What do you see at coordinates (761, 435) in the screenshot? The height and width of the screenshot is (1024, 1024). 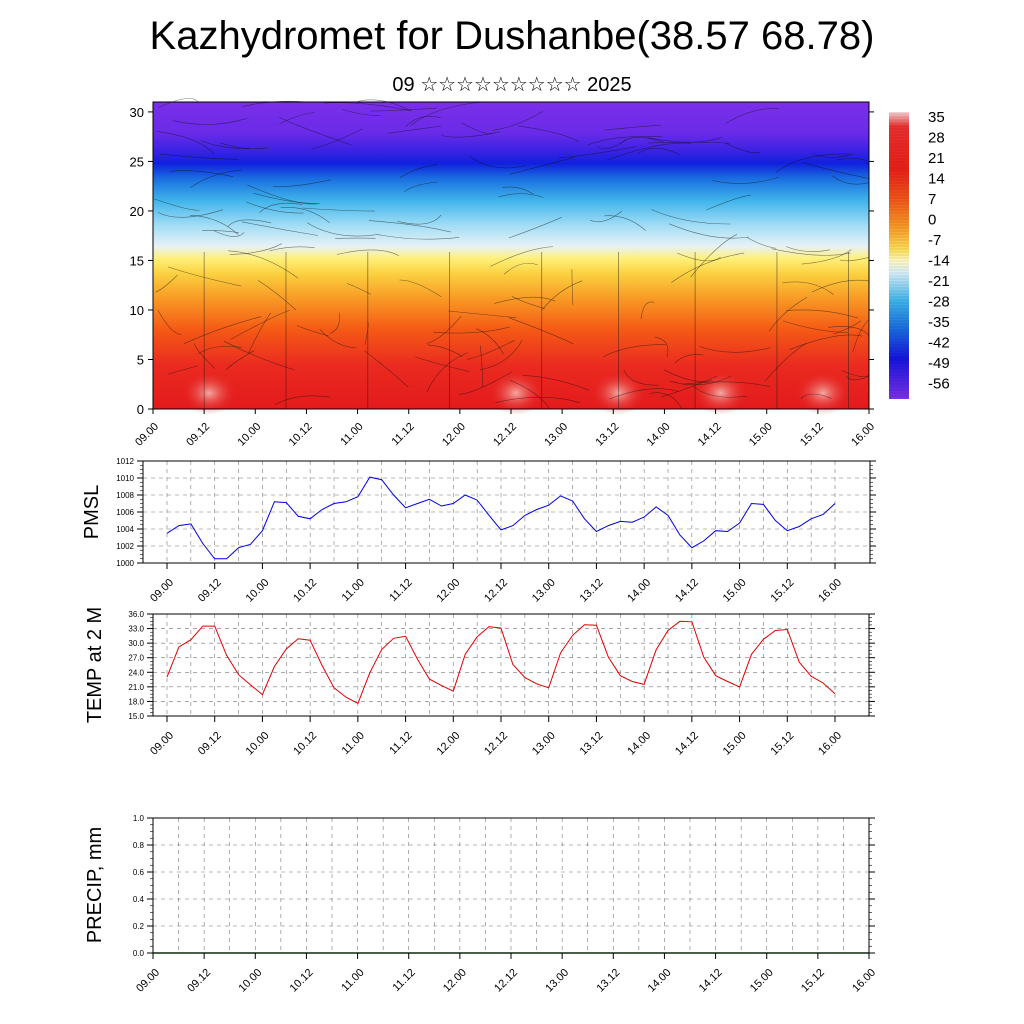 I see `xs-x-tick-label: 15.00` at bounding box center [761, 435].